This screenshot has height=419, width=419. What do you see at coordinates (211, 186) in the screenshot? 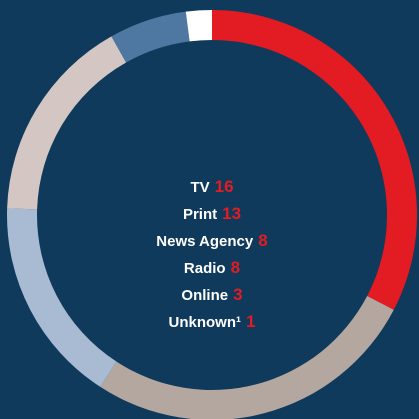
I see `legend-entry: TV 16` at bounding box center [211, 186].